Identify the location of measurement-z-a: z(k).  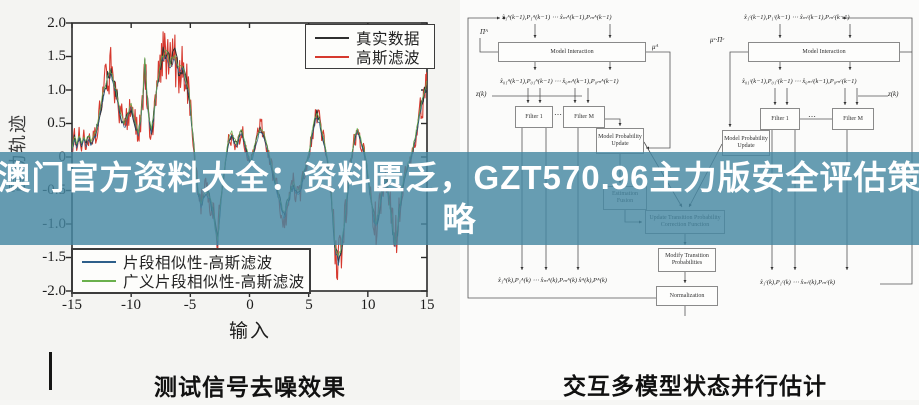
(481, 94).